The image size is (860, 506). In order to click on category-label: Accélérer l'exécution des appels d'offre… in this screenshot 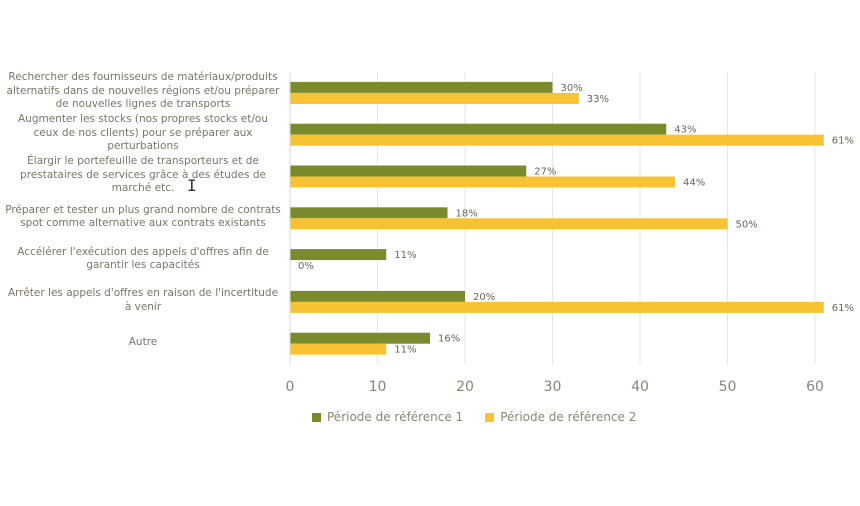, I will do `click(143, 258)`.